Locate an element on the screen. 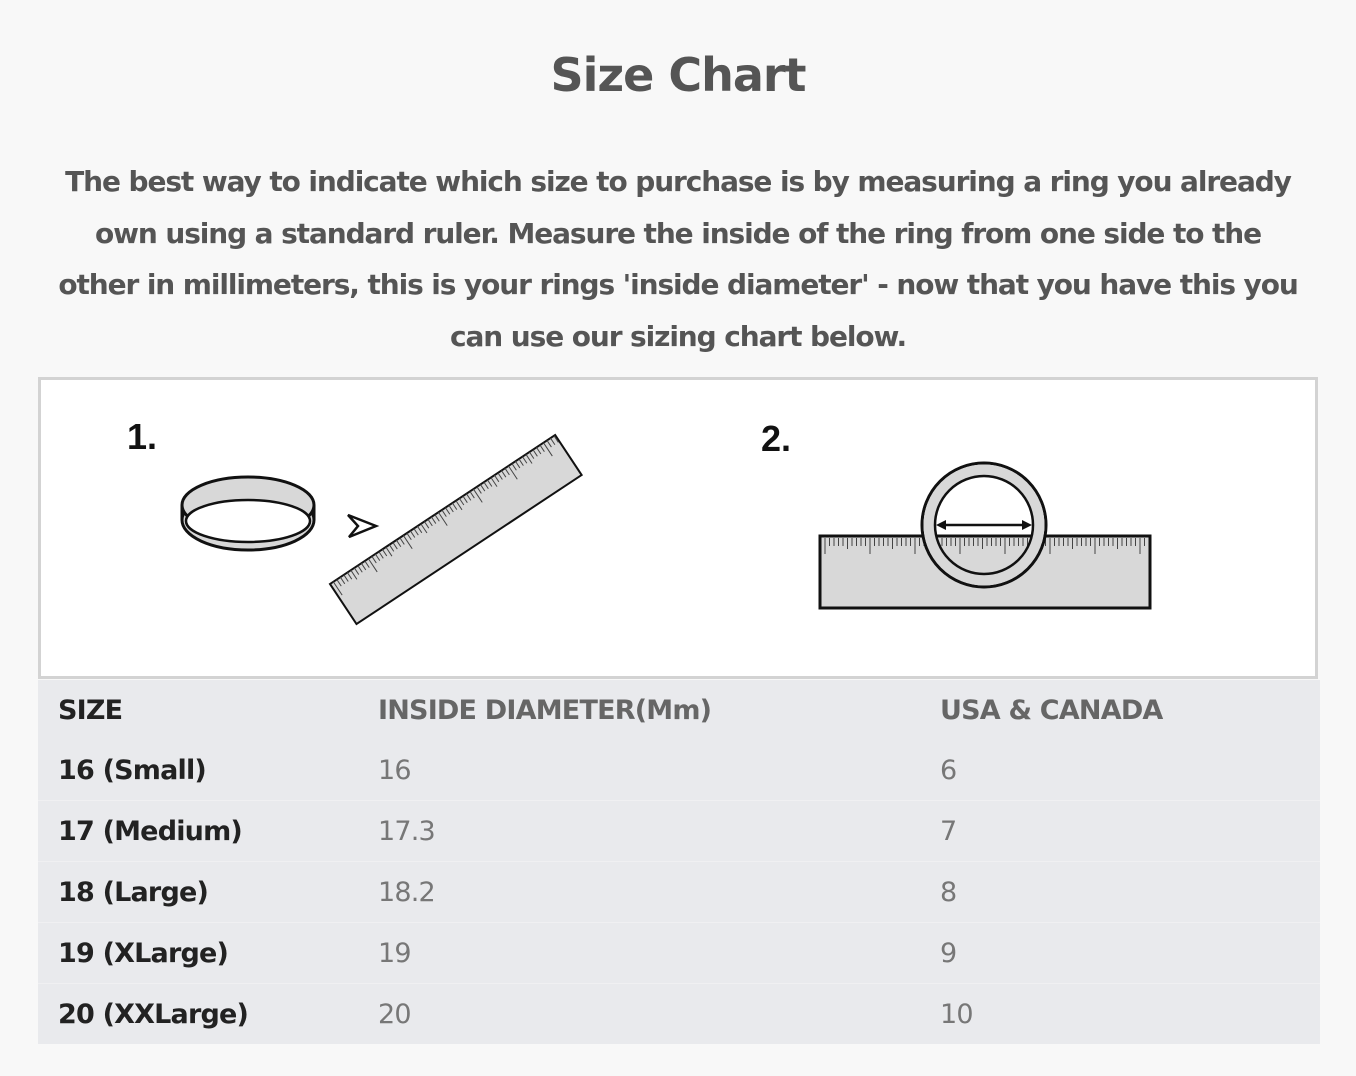 The image size is (1356, 1076). table-row: 19 (XLarge) 19 9 is located at coordinates (679, 953).